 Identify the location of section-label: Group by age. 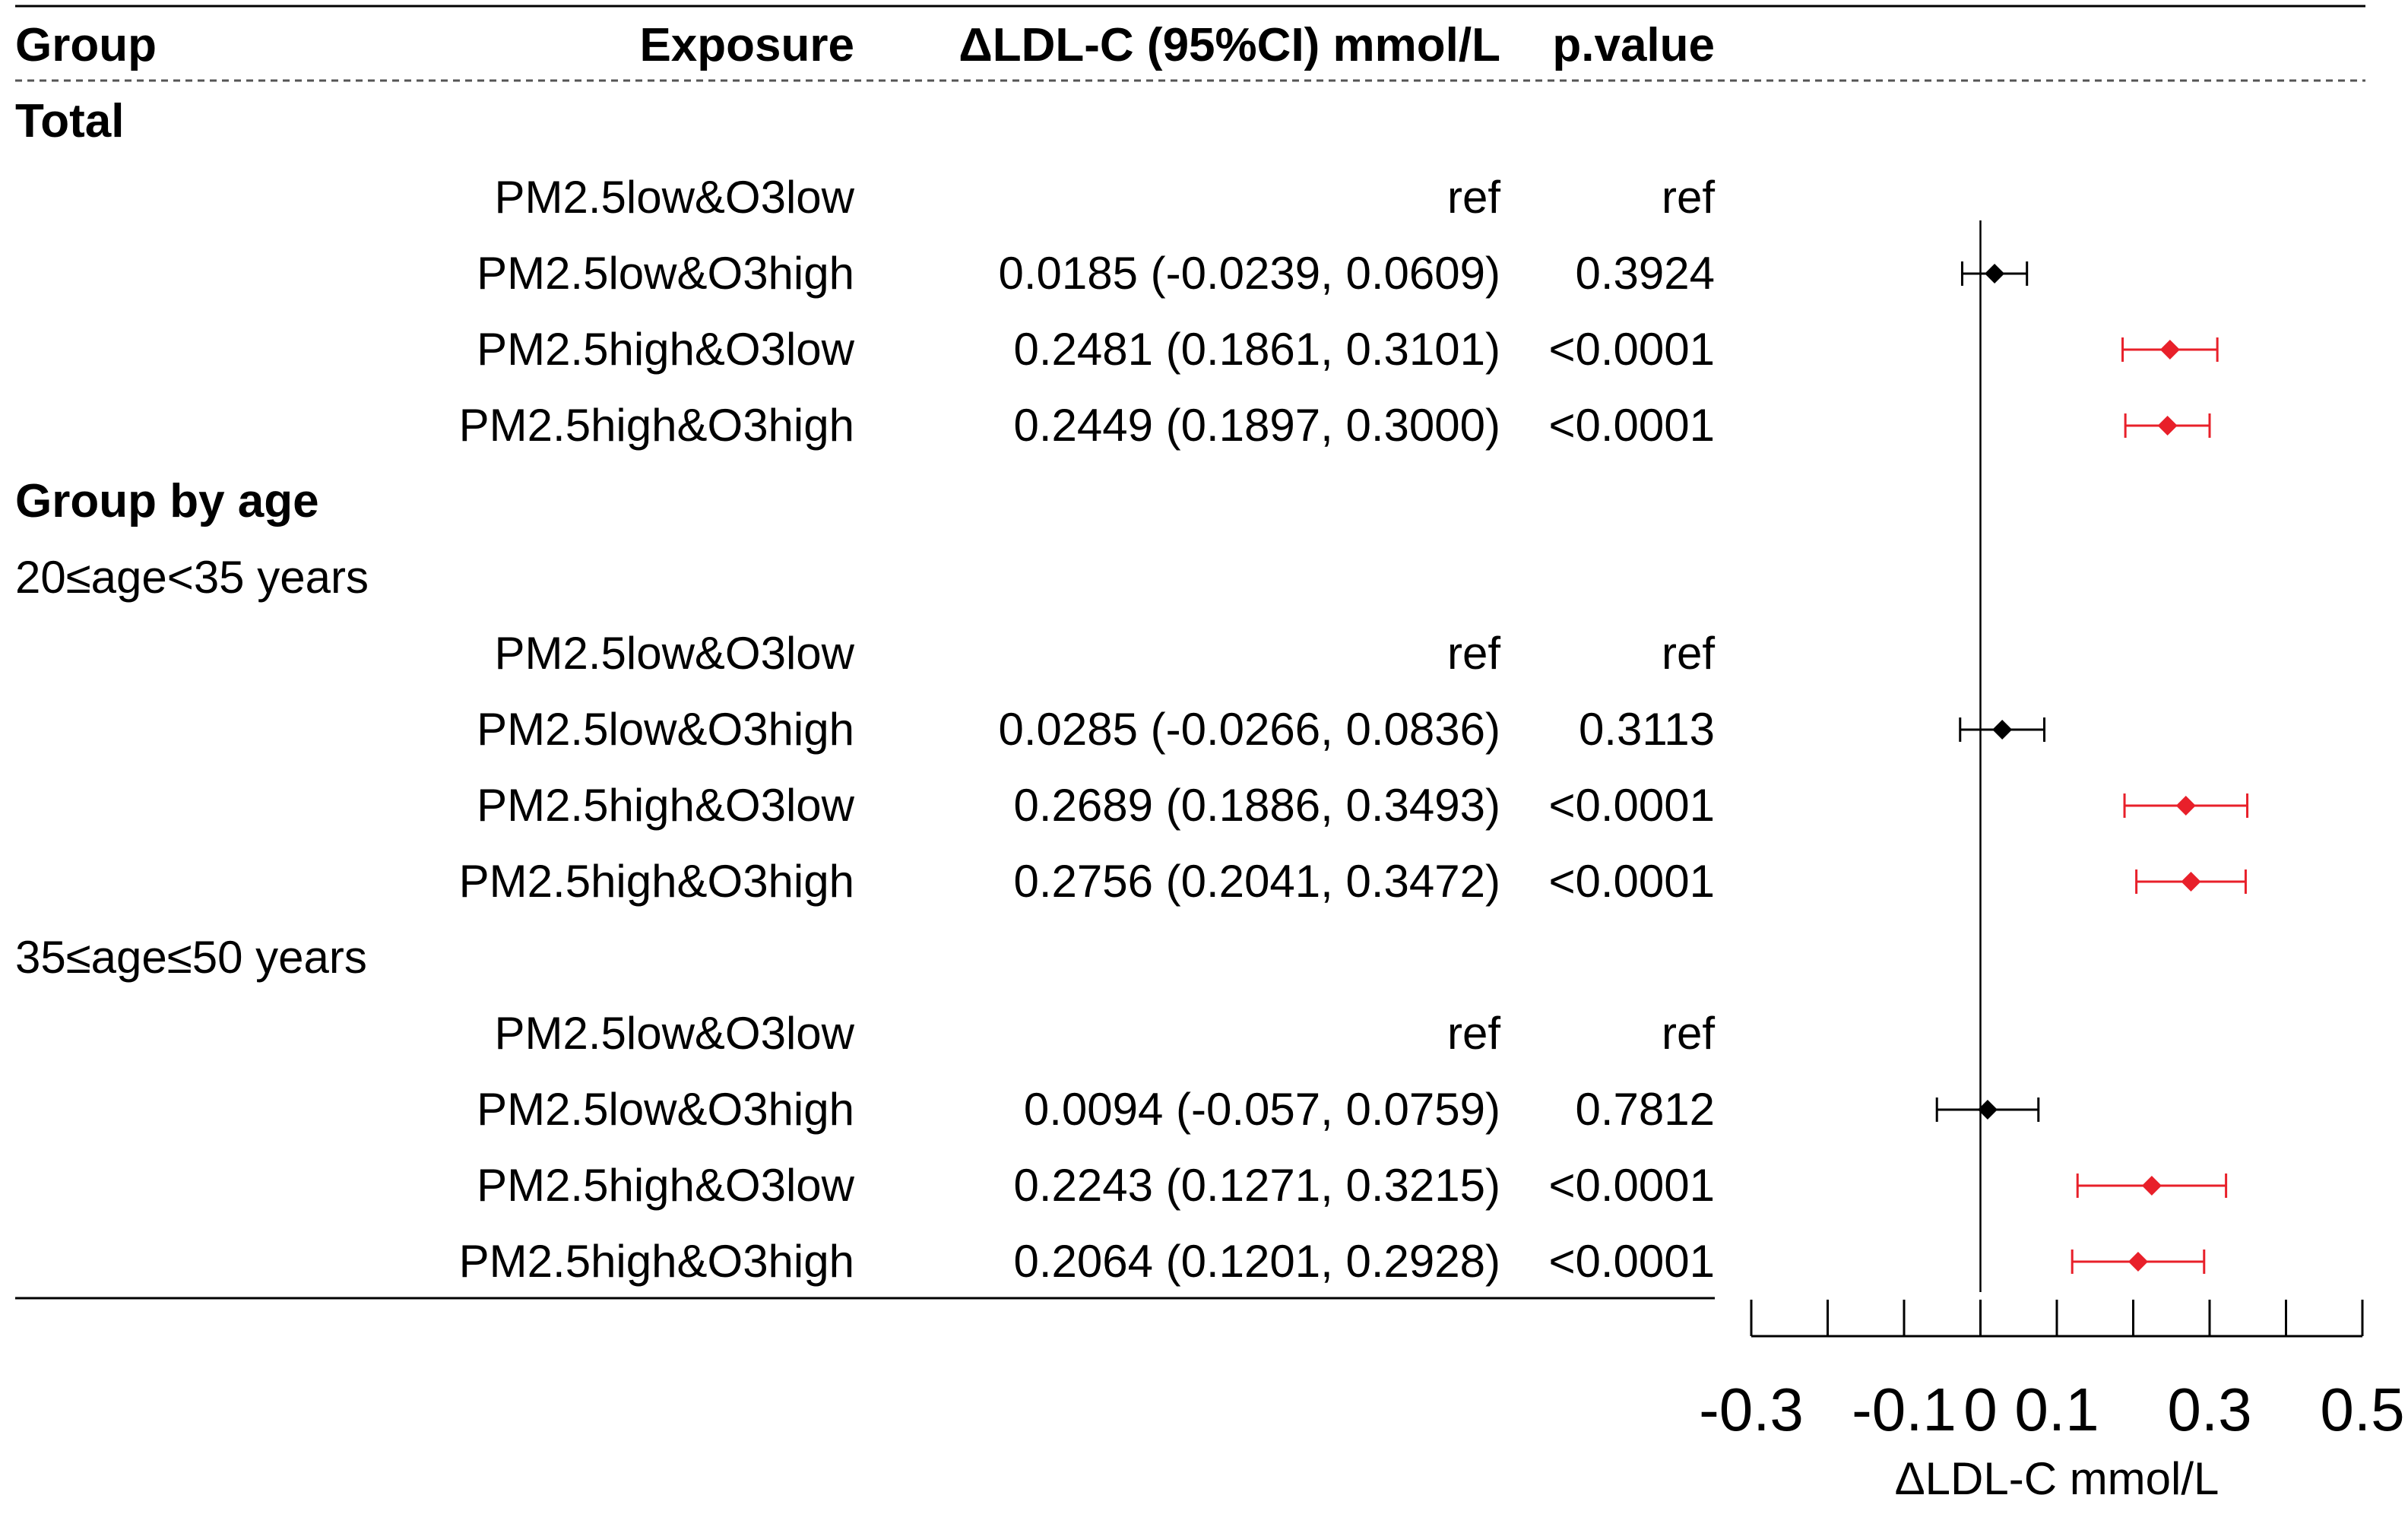
(167, 501).